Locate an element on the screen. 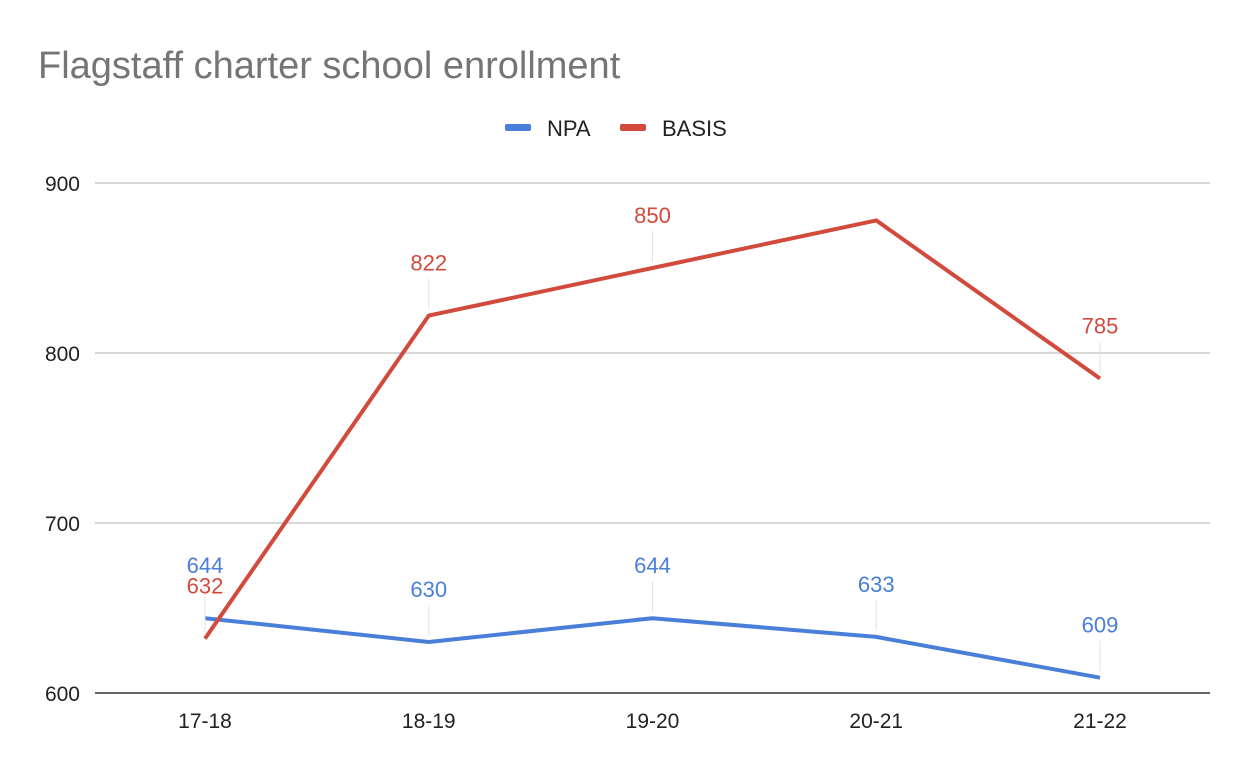 This screenshot has width=1250, height=773. x-tick-label: 17-18 is located at coordinates (205, 721).